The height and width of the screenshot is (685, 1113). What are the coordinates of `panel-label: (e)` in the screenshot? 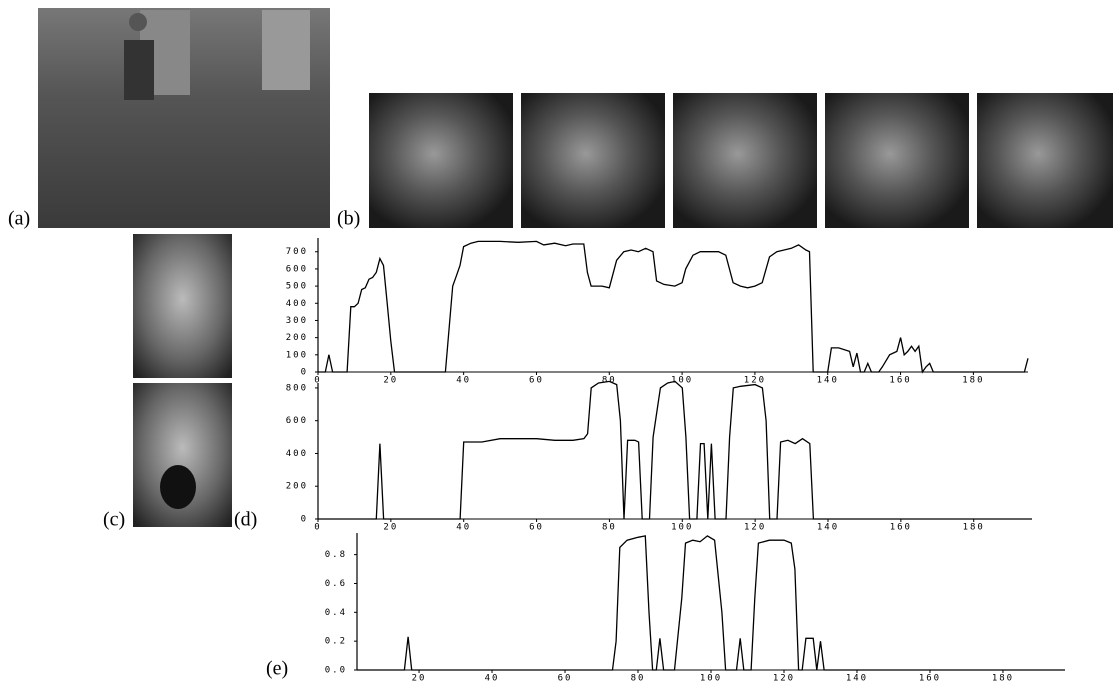 It's located at (277, 669).